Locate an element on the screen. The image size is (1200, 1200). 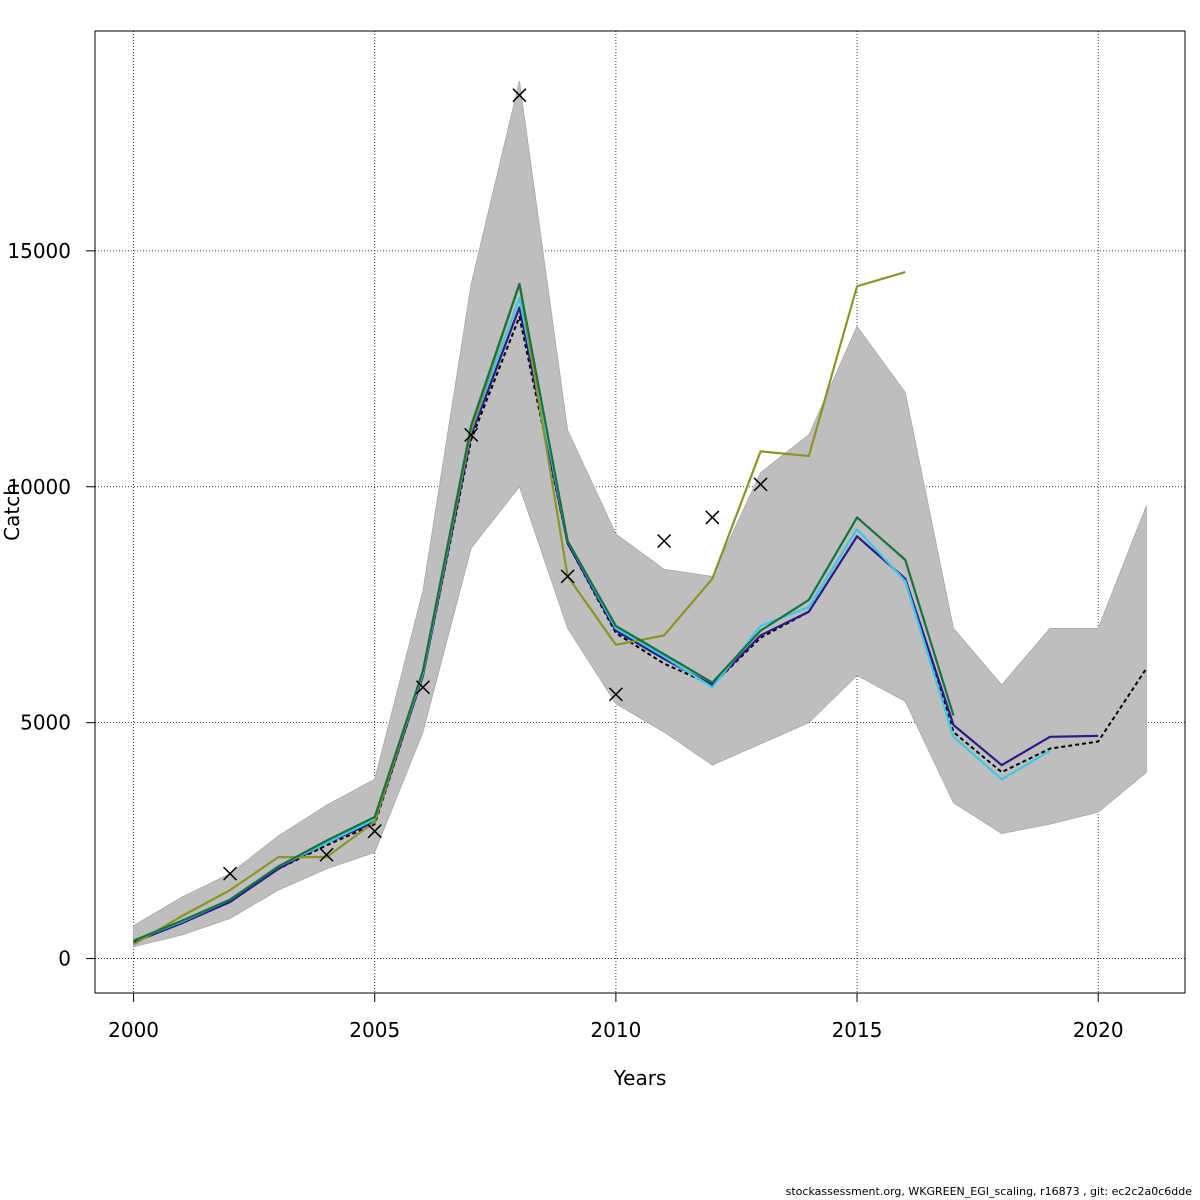
y-tick-label: 15000 is located at coordinates (39, 251).